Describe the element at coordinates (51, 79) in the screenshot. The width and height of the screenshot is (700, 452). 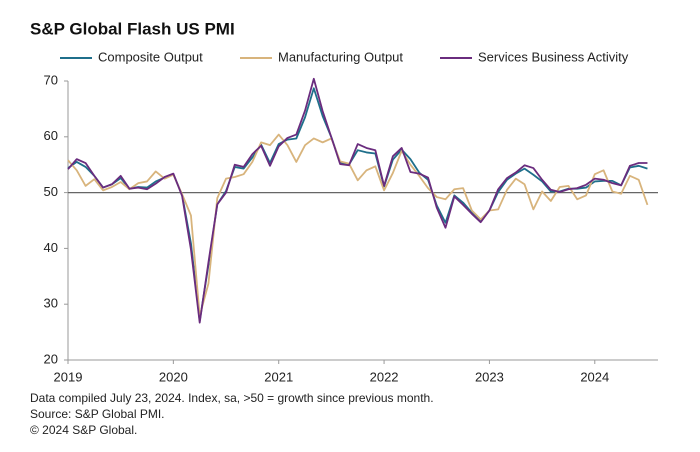
I see `y-tick-label: 70` at that location.